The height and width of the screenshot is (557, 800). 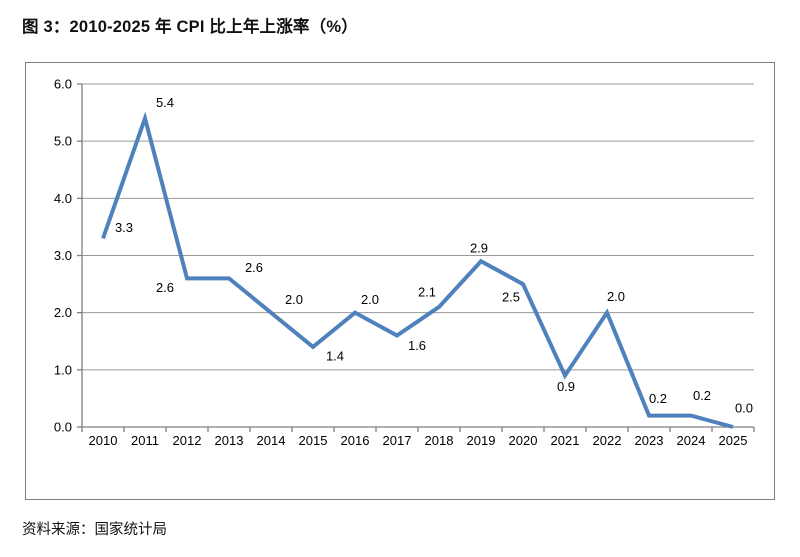 What do you see at coordinates (63, 427) in the screenshot?
I see `y-tick-label: 0.0` at bounding box center [63, 427].